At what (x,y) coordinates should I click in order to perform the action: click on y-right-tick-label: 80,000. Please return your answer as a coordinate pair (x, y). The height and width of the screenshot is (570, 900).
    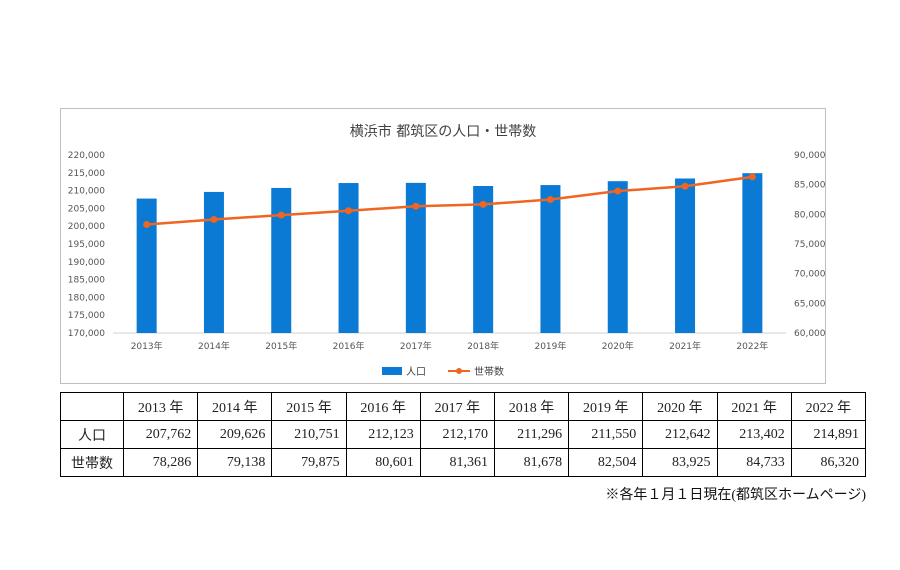
    Looking at the image, I should click on (810, 215).